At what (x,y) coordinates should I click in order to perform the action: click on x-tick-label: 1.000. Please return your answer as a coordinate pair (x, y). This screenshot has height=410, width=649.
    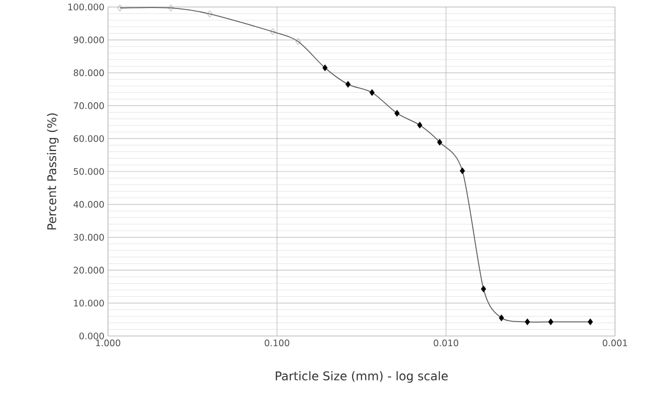
    Looking at the image, I should click on (108, 343).